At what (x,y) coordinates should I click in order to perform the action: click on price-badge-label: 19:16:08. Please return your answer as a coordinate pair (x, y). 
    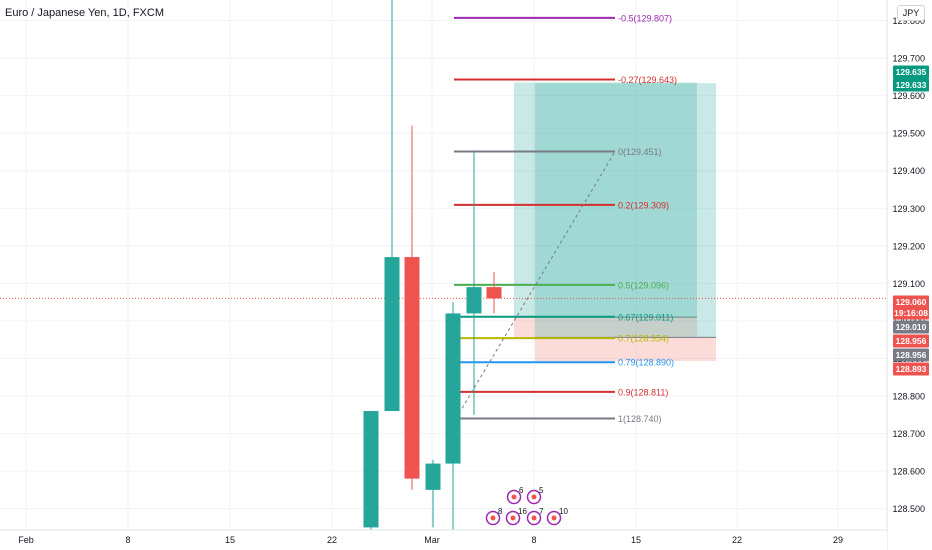
    Looking at the image, I should click on (911, 313).